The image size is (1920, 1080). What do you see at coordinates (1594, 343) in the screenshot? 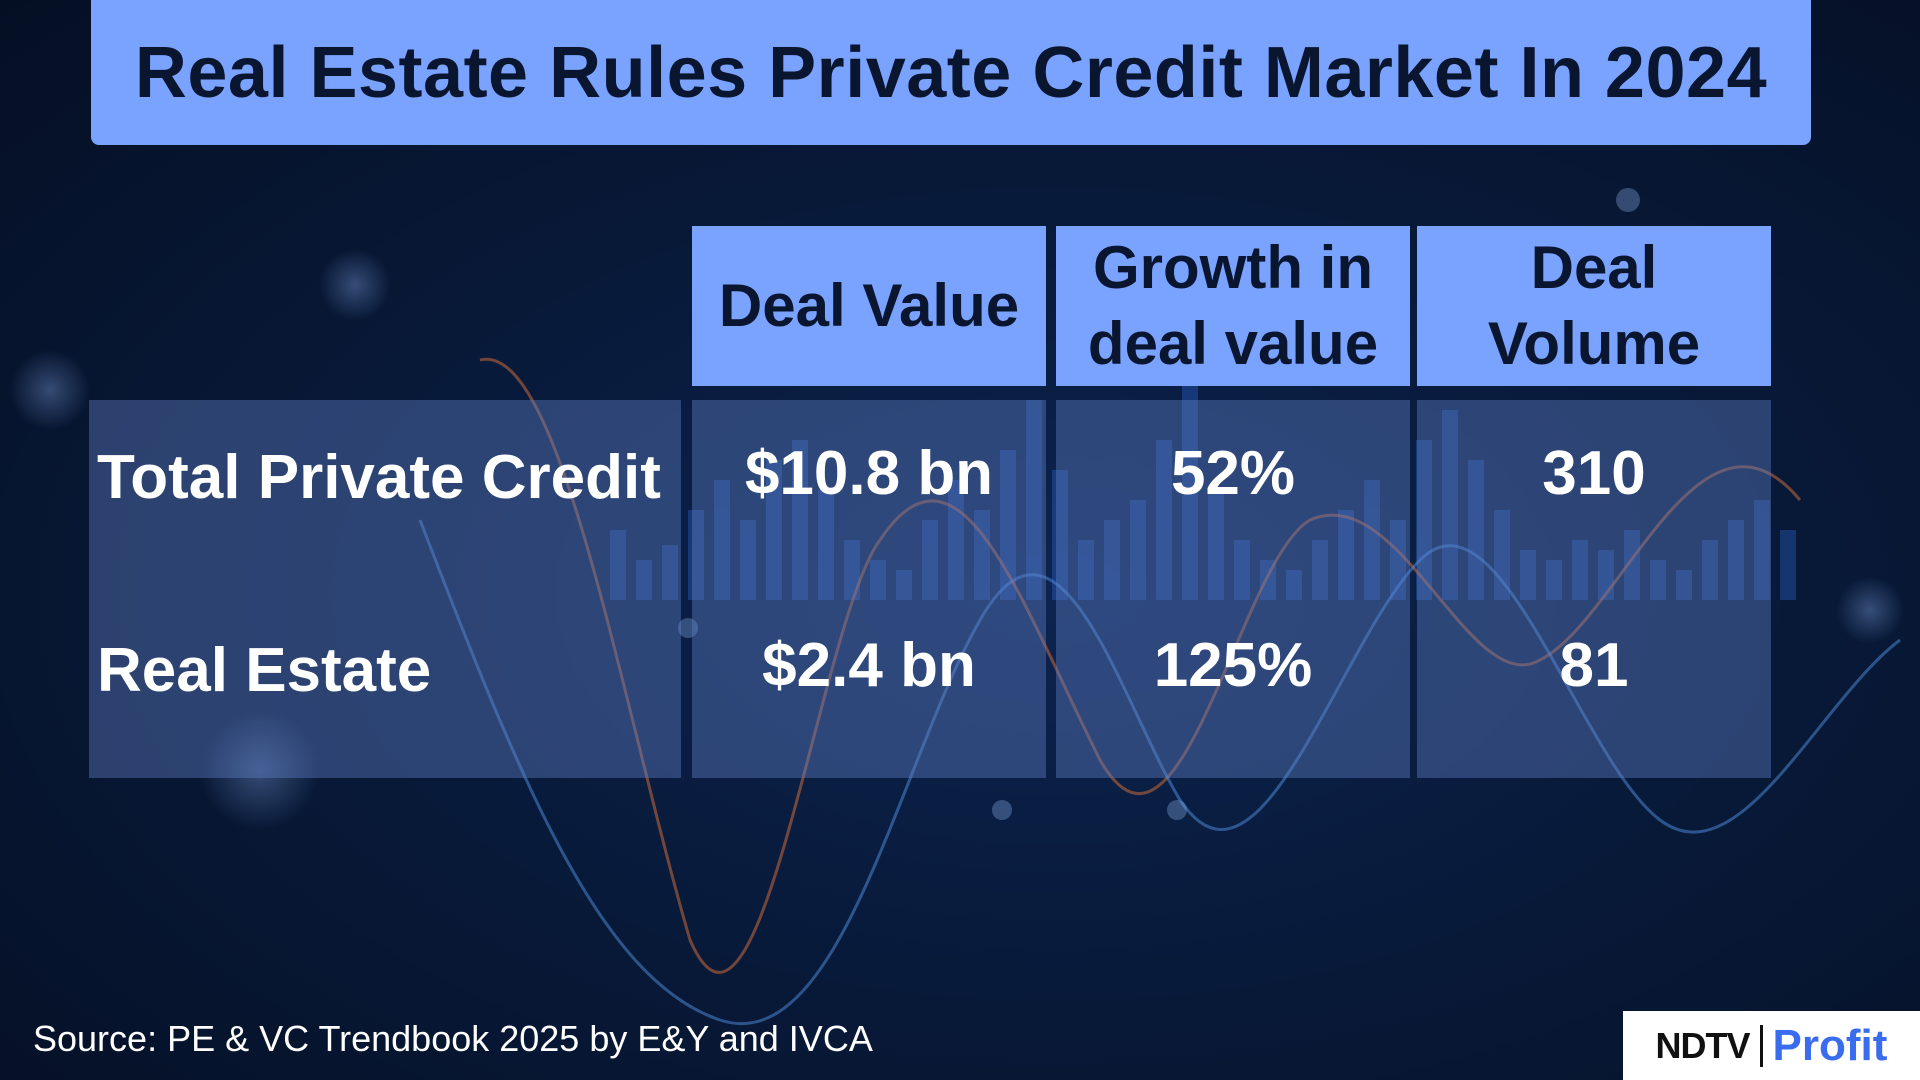
I see `header-line: Volume` at bounding box center [1594, 343].